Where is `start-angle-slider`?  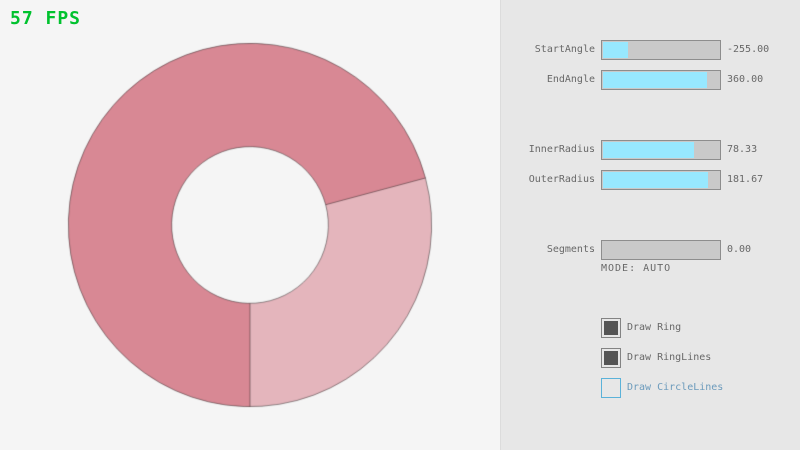
start-angle-slider is located at coordinates (661, 50).